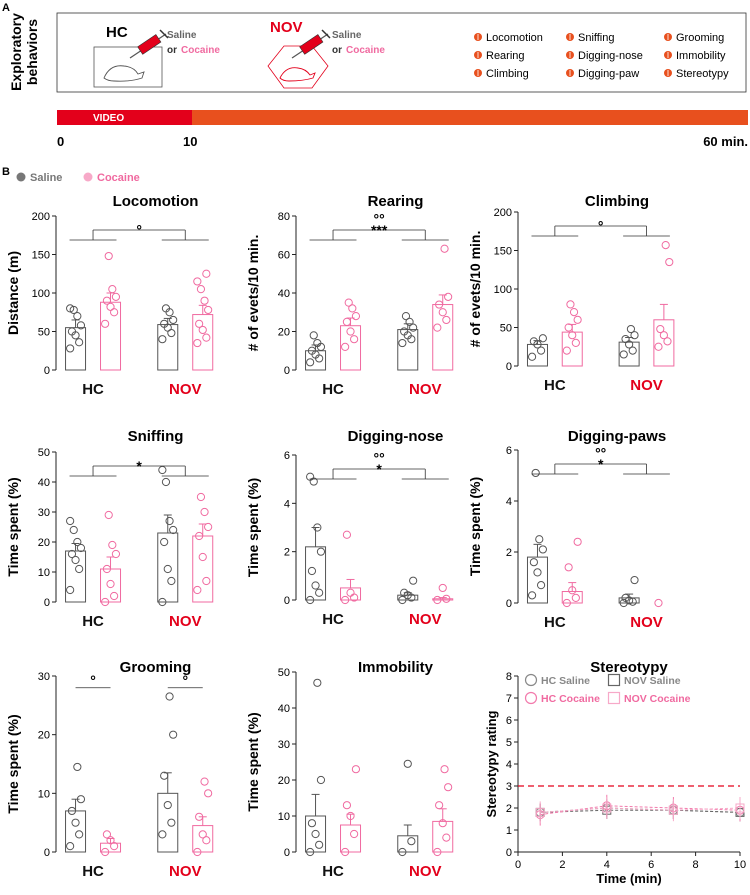  What do you see at coordinates (190, 141) in the screenshot?
I see `timeline-t10: 10` at bounding box center [190, 141].